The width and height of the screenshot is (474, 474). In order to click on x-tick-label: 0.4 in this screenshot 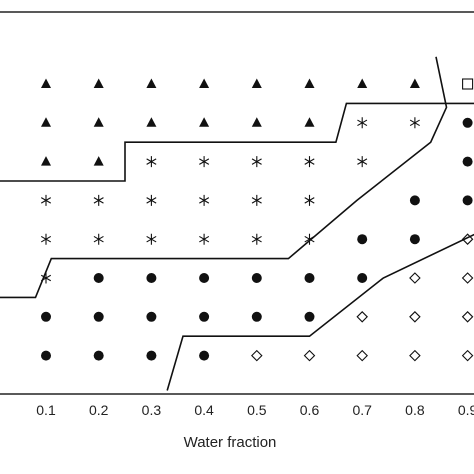, I will do `click(204, 410)`.